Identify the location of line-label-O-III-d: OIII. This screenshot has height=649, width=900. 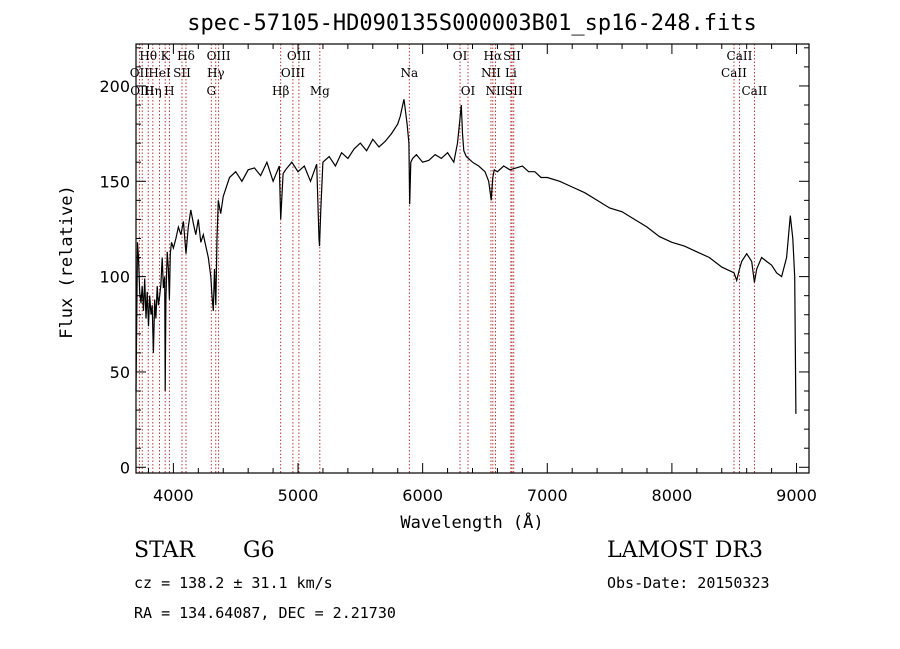
(293, 73).